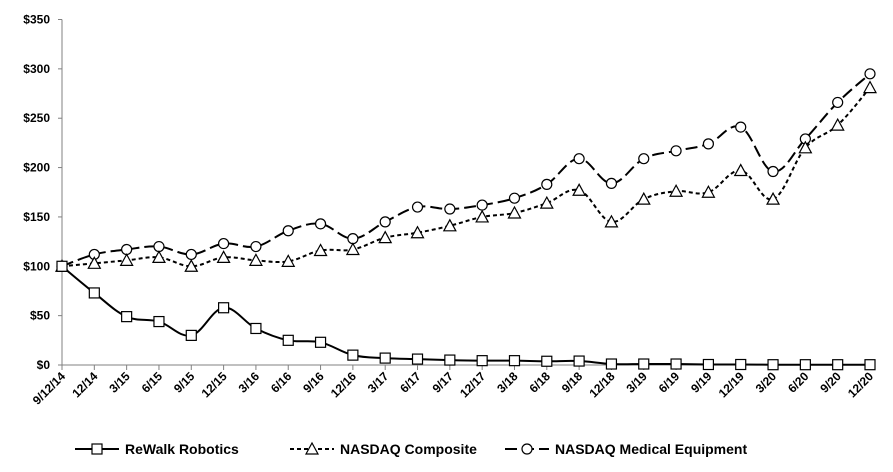 The image size is (893, 472). Describe the element at coordinates (572, 382) in the screenshot. I see `x-tick-label: 9/18` at that location.